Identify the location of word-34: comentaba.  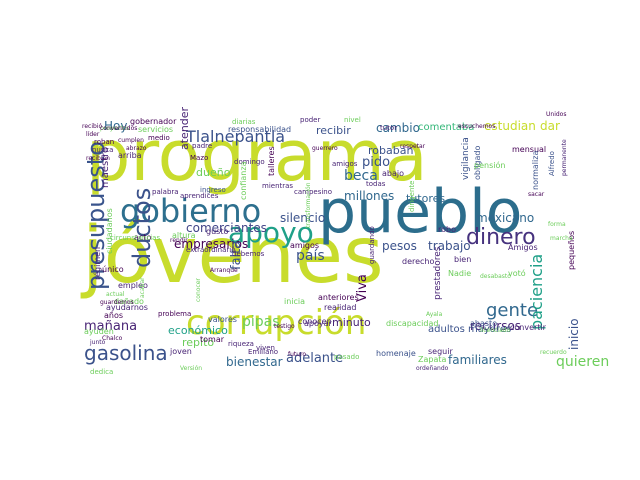
(446, 127).